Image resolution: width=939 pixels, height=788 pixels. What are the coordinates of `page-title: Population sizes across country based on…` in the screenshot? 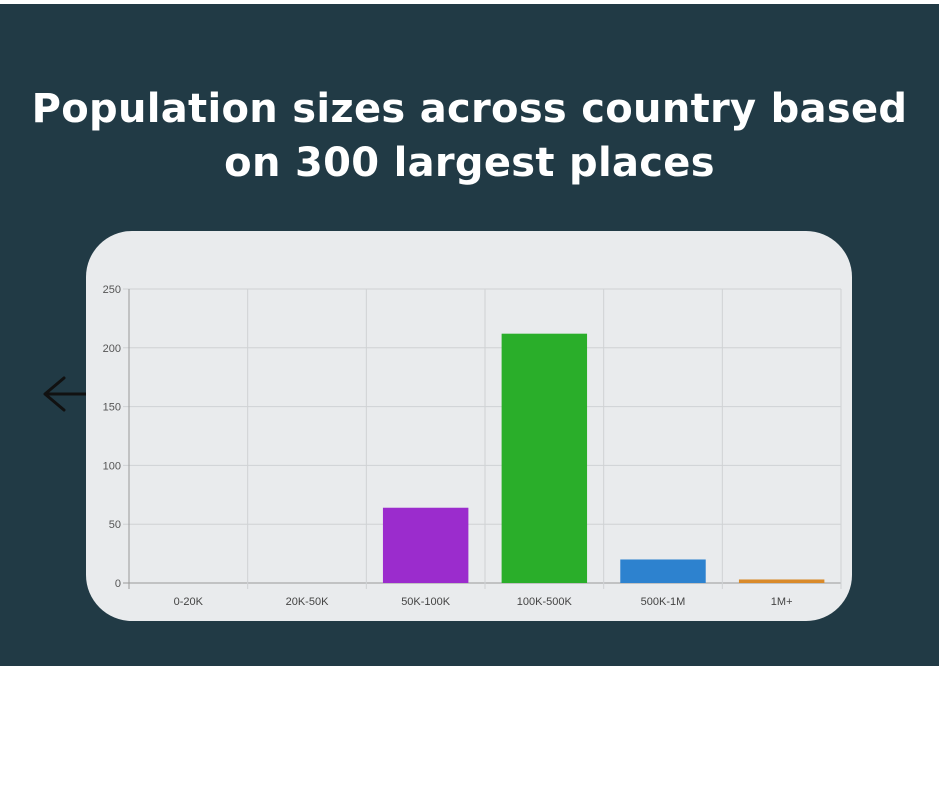 It's located at (469, 136).